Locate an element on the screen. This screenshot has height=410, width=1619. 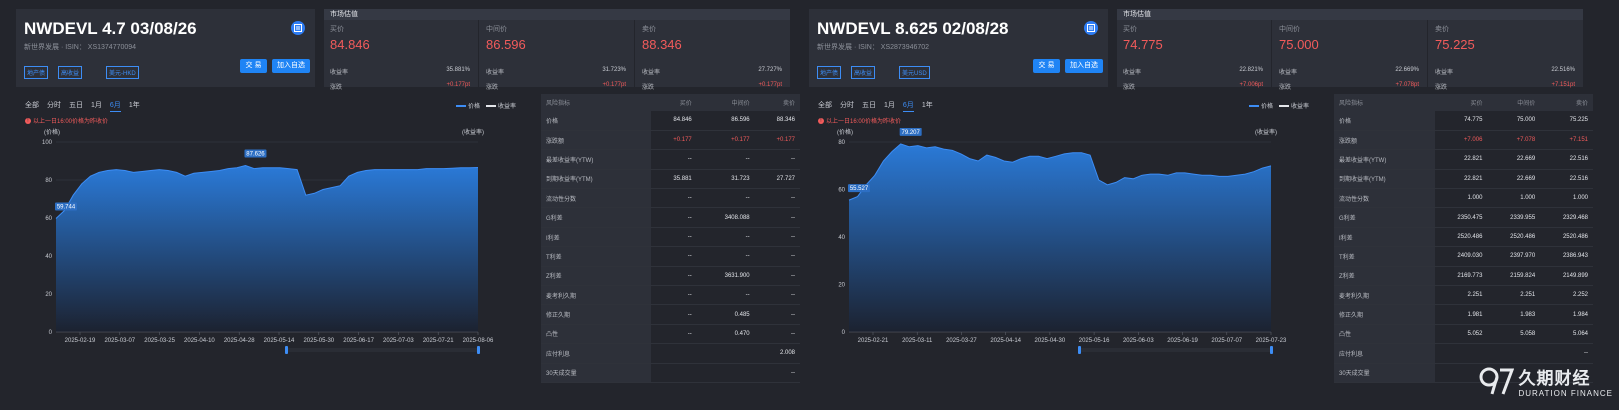
brand-logo-icon is located at coordinates (1497, 381).